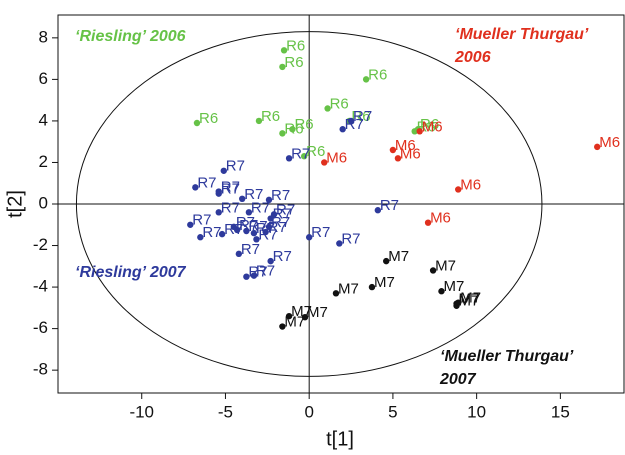  Describe the element at coordinates (340, 439) in the screenshot. I see `x-axis-label: t[1]` at that location.